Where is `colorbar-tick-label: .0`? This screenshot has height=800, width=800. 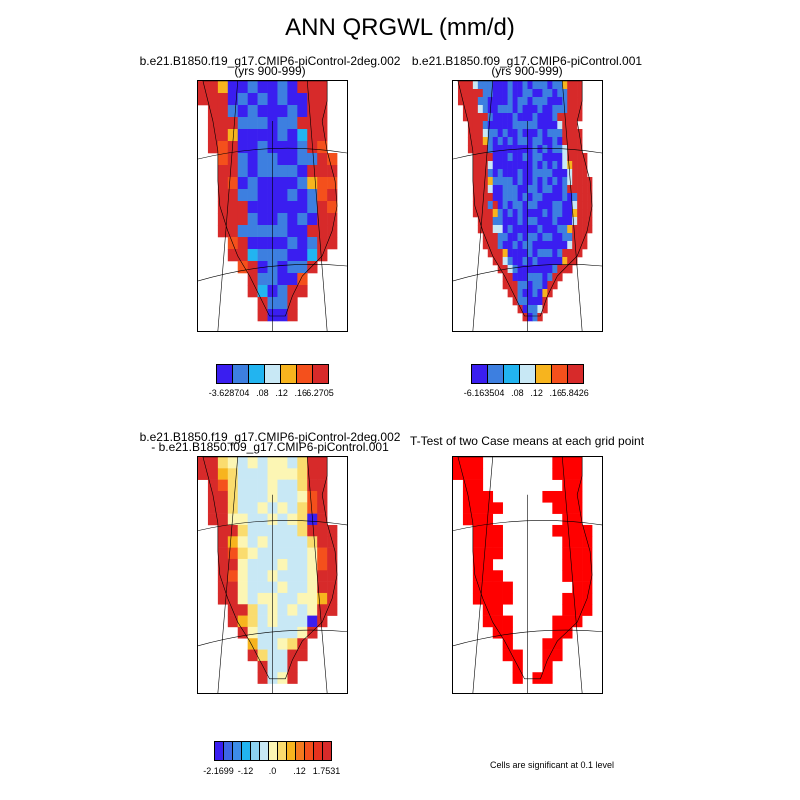
colorbar-tick-label: .0 is located at coordinates (272, 771).